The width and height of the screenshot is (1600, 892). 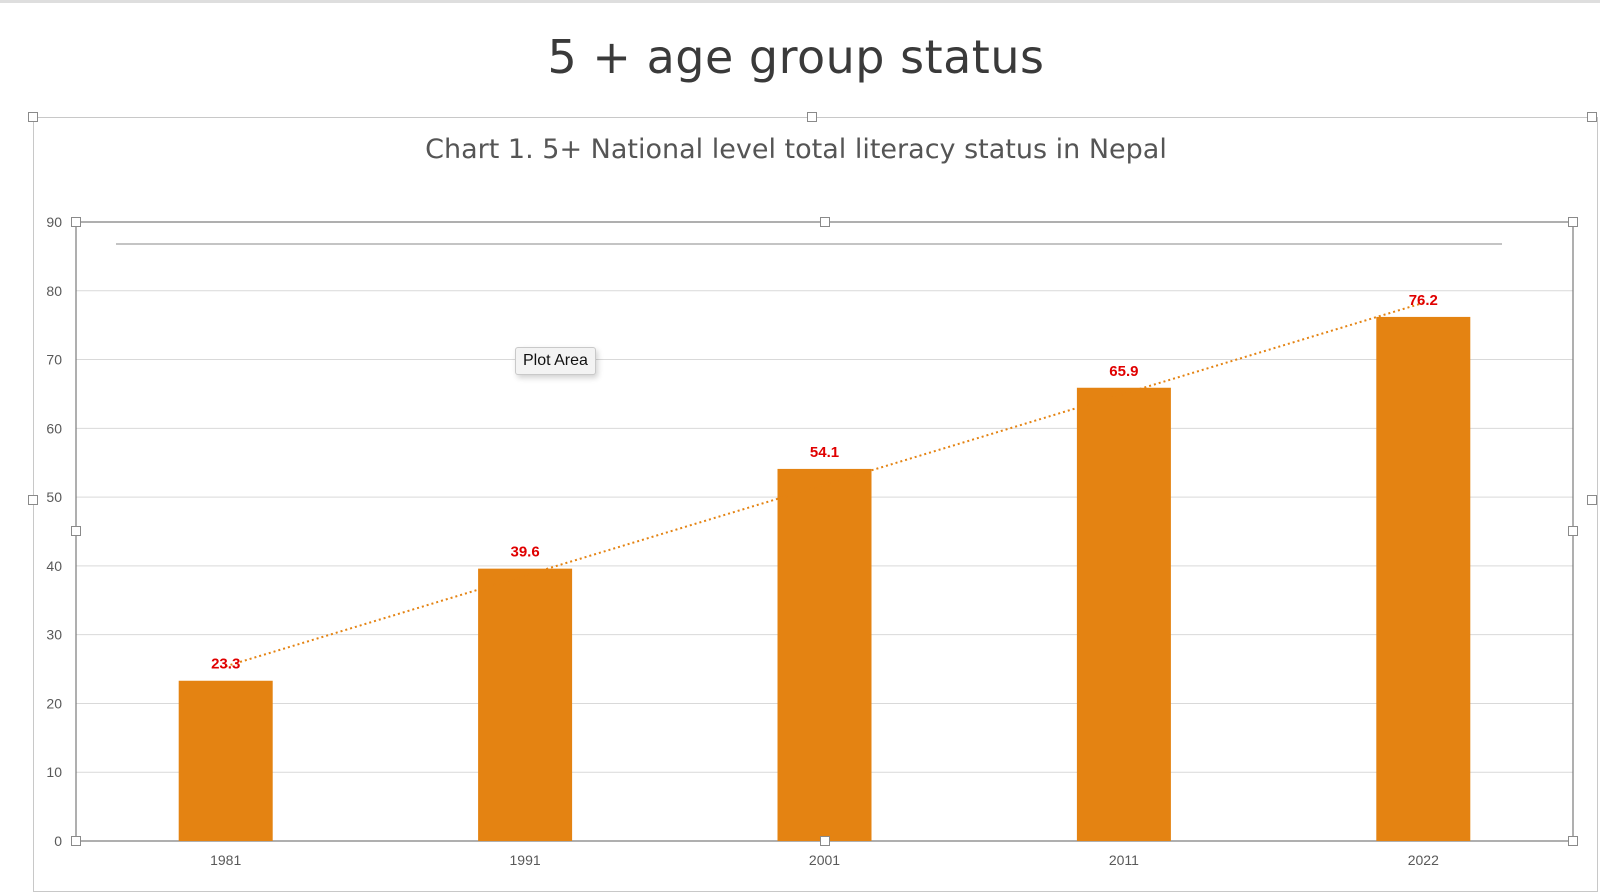 I want to click on y-tick-label: 30, so click(x=54, y=635).